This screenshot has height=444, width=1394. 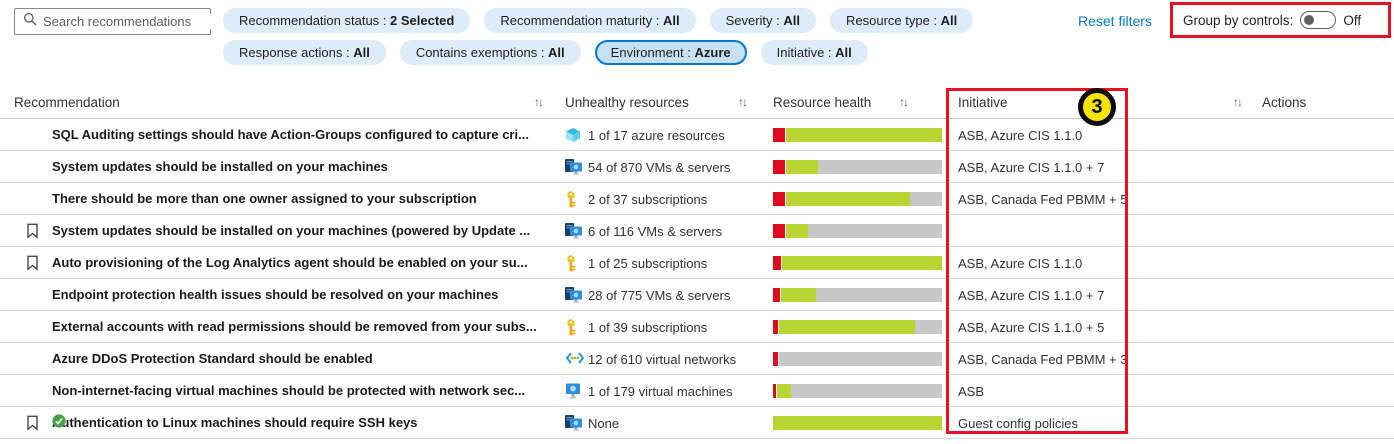 I want to click on filter-pill-label: Response actions :, so click(x=296, y=52).